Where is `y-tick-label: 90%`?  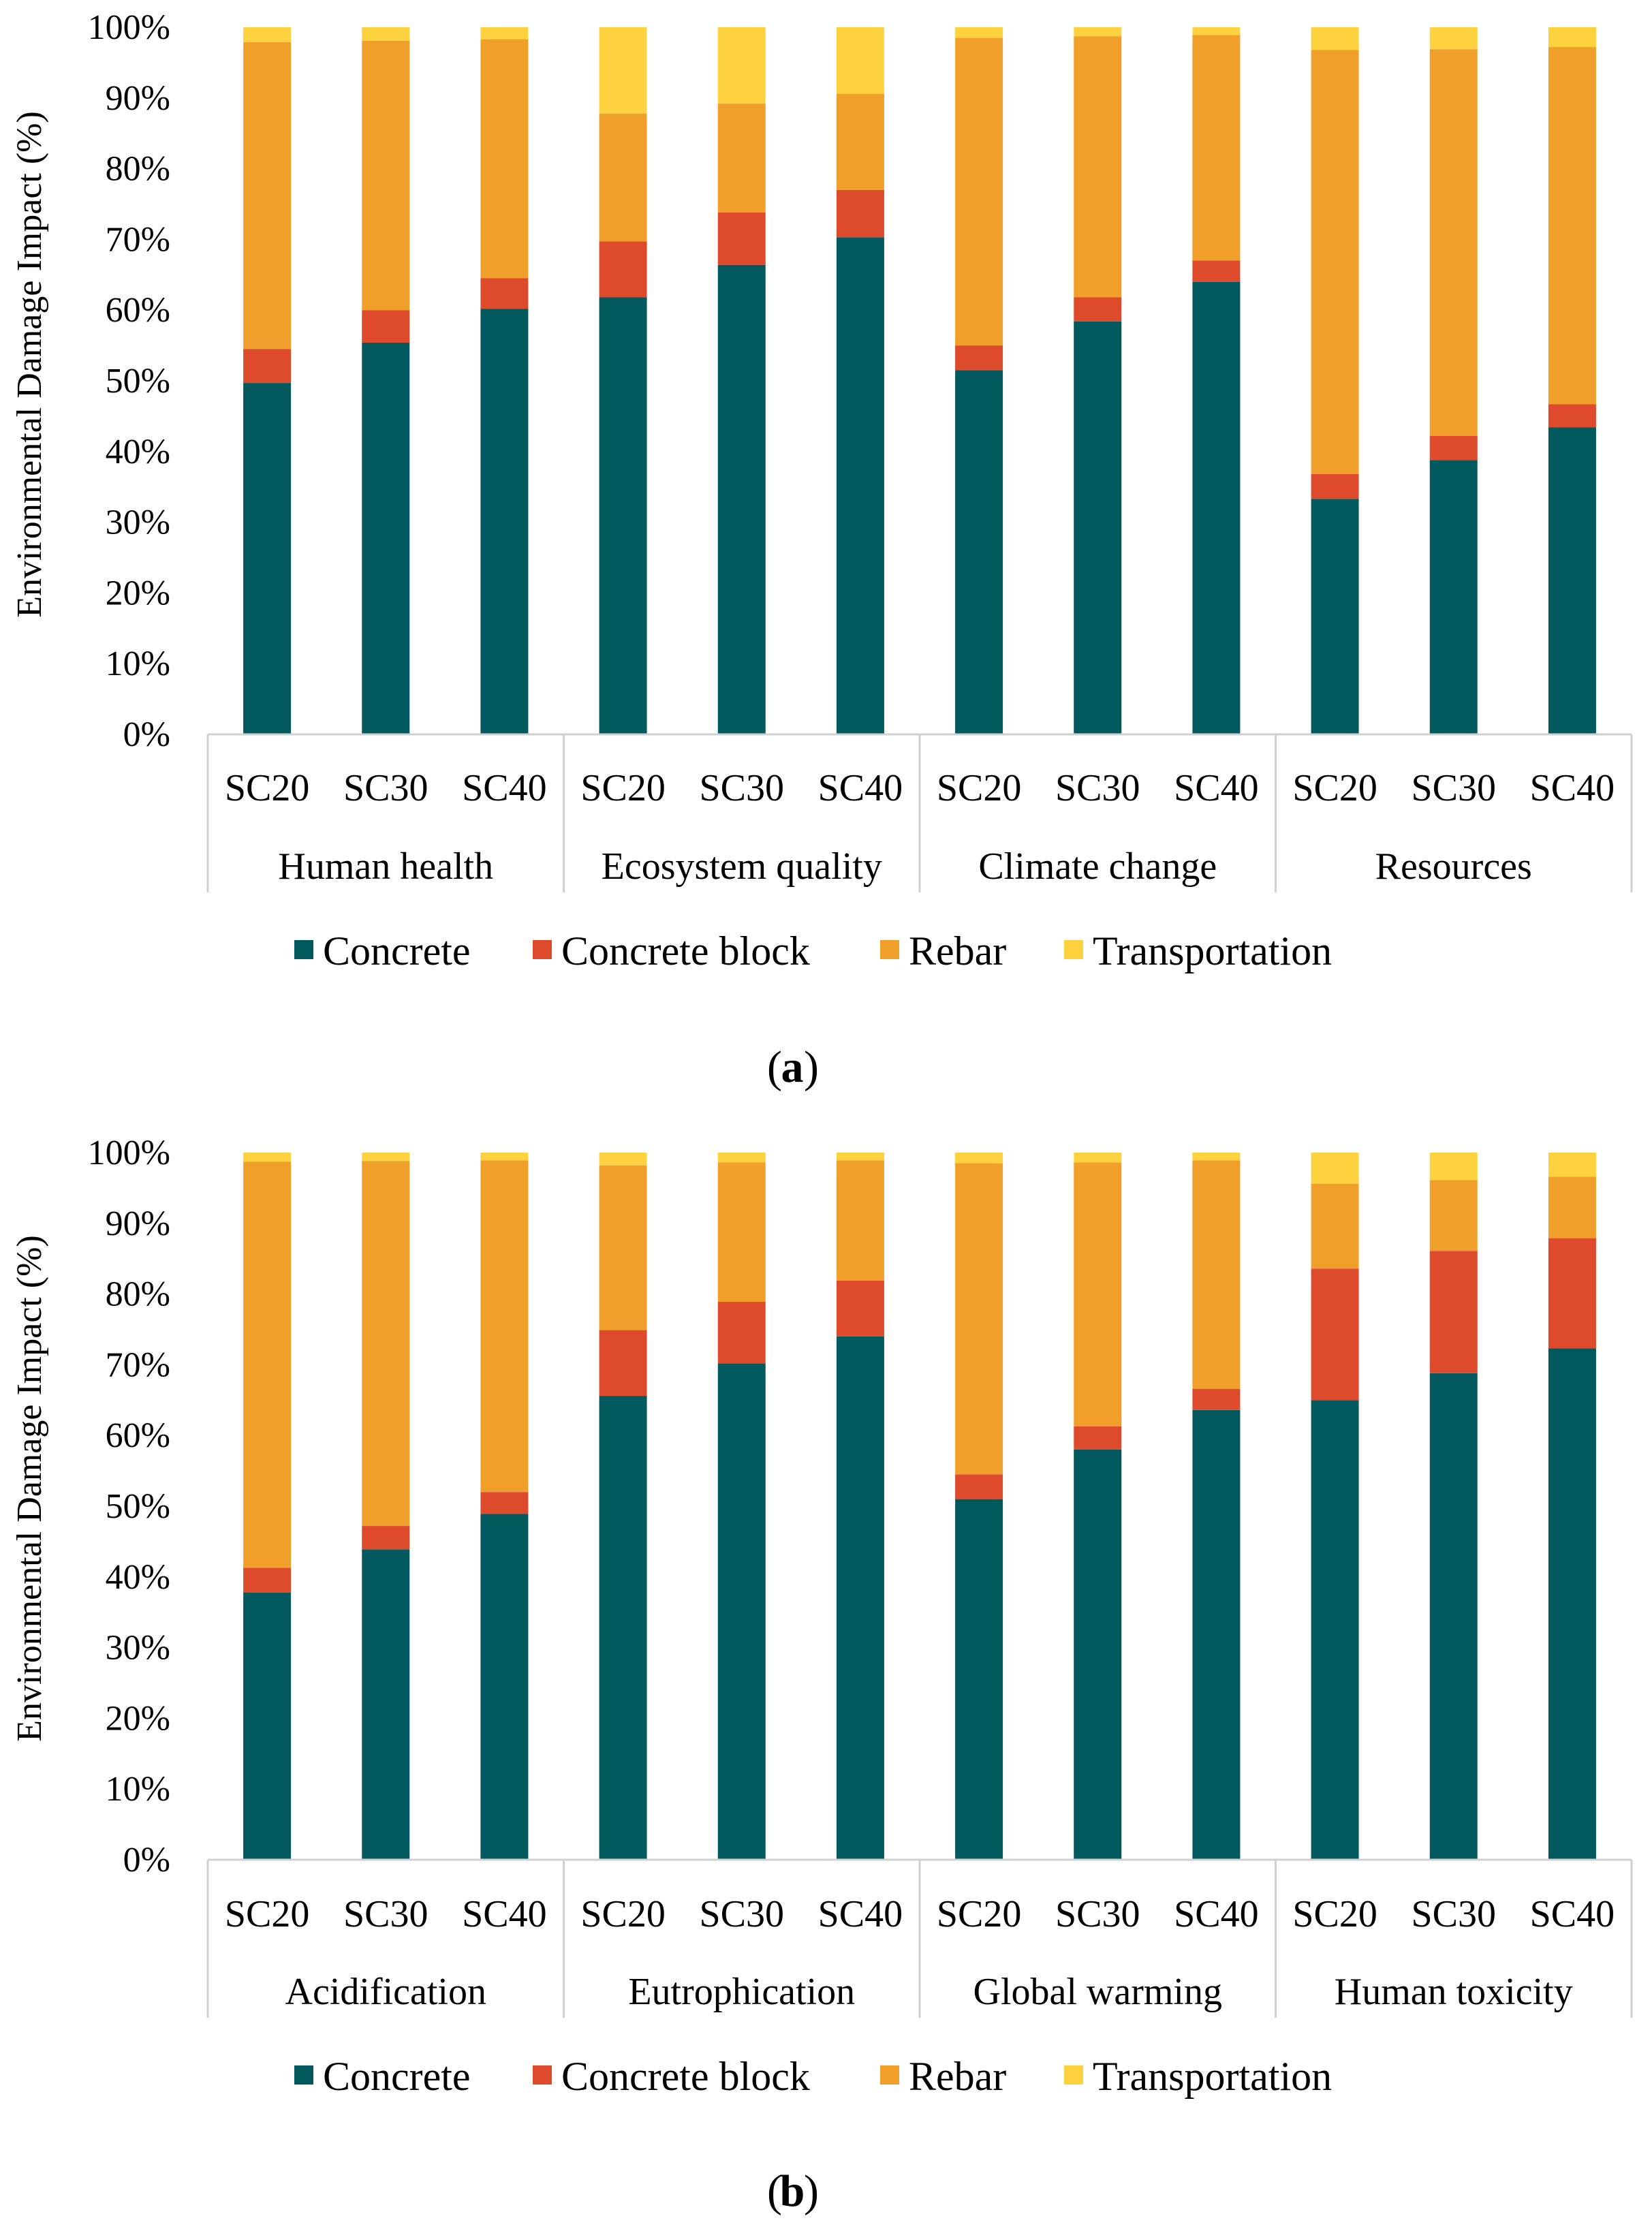 y-tick-label: 90% is located at coordinates (138, 1223).